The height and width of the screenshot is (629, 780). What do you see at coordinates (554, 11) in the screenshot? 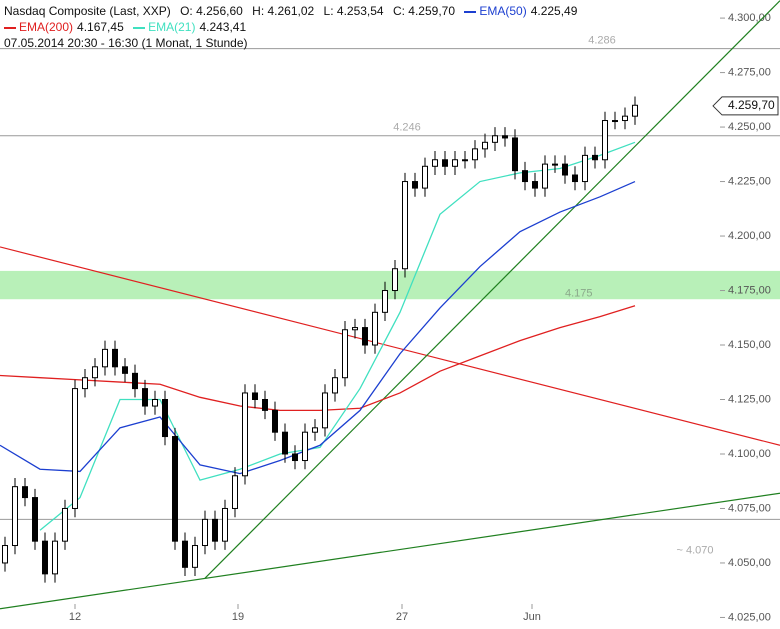
I see `legend-value: 4.225,49` at bounding box center [554, 11].